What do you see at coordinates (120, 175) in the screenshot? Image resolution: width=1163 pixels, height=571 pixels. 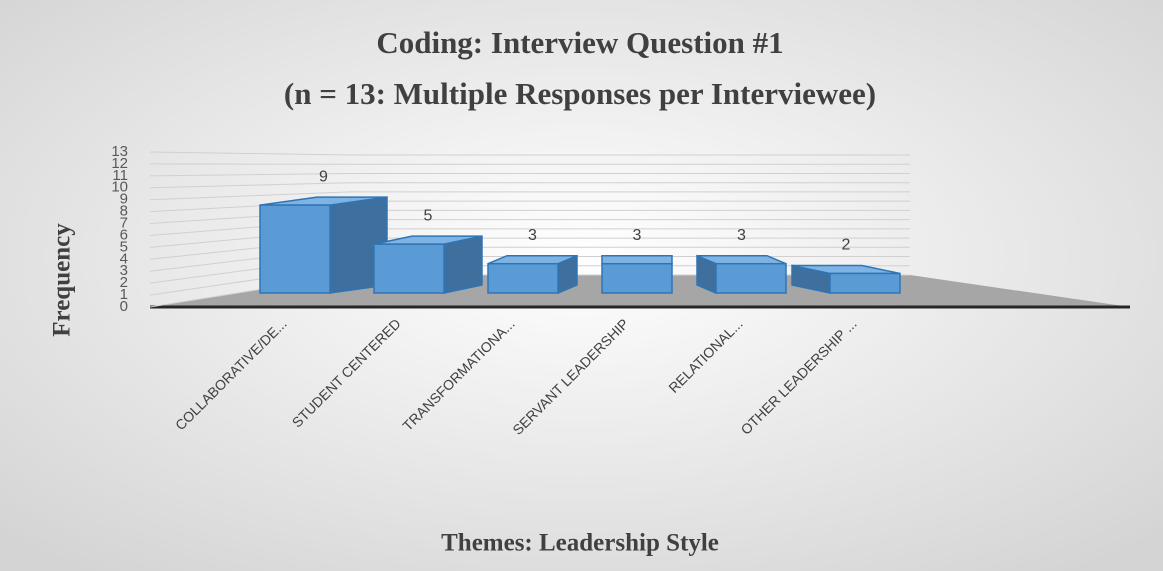 I see `y-tick-label: 11` at bounding box center [120, 175].